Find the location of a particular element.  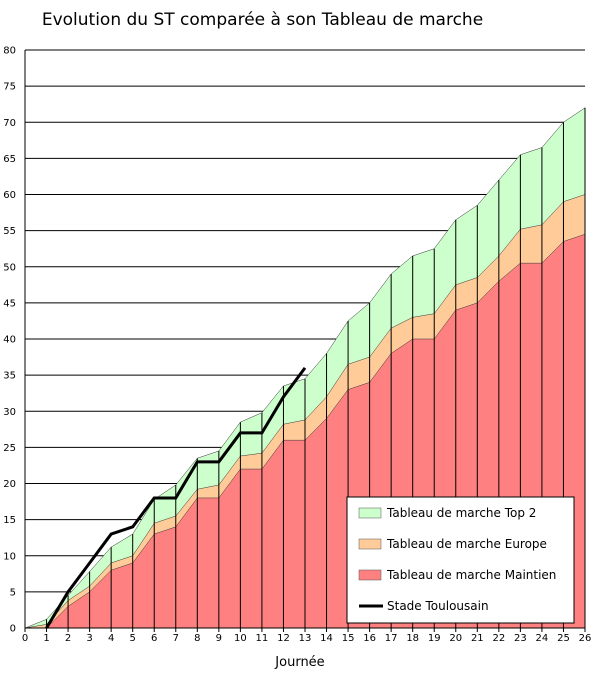

x-tick-label-10: 10 is located at coordinates (240, 638).